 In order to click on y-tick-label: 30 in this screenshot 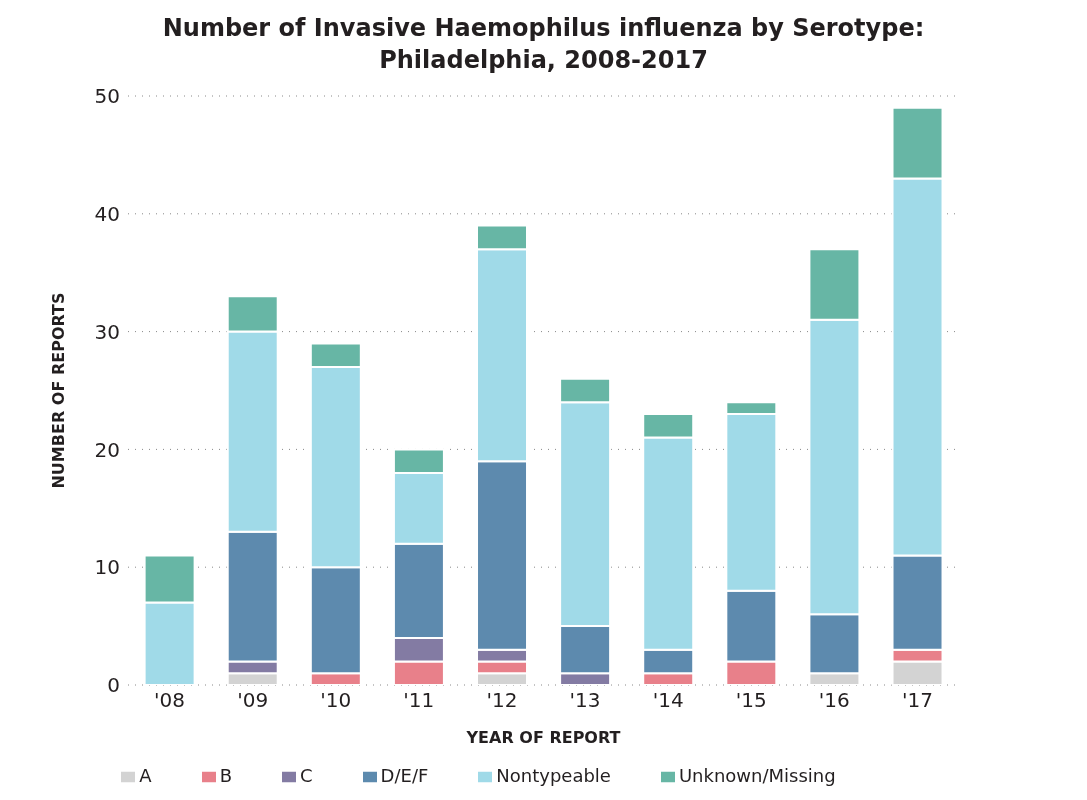, I will do `click(107, 331)`.